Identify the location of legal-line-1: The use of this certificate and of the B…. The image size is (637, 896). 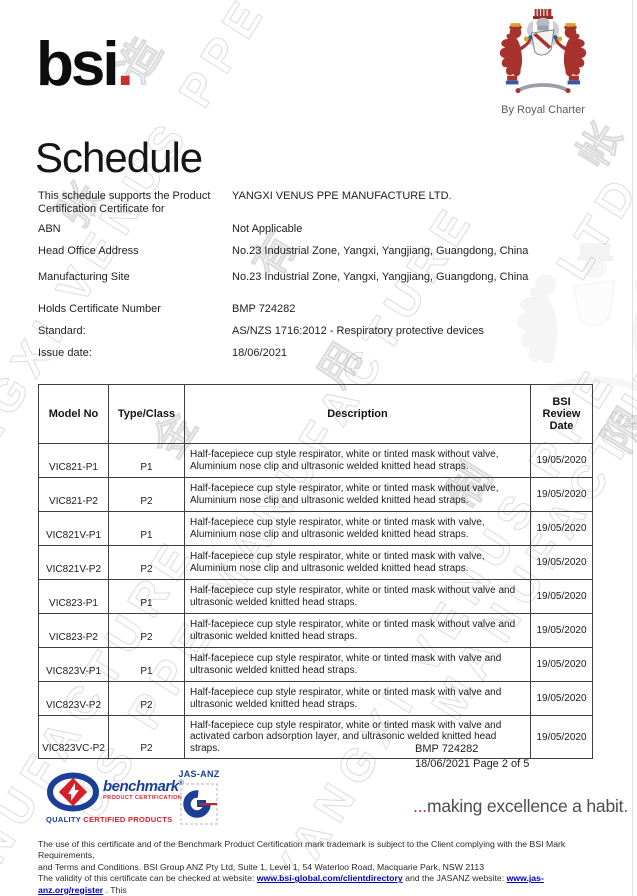
(302, 850).